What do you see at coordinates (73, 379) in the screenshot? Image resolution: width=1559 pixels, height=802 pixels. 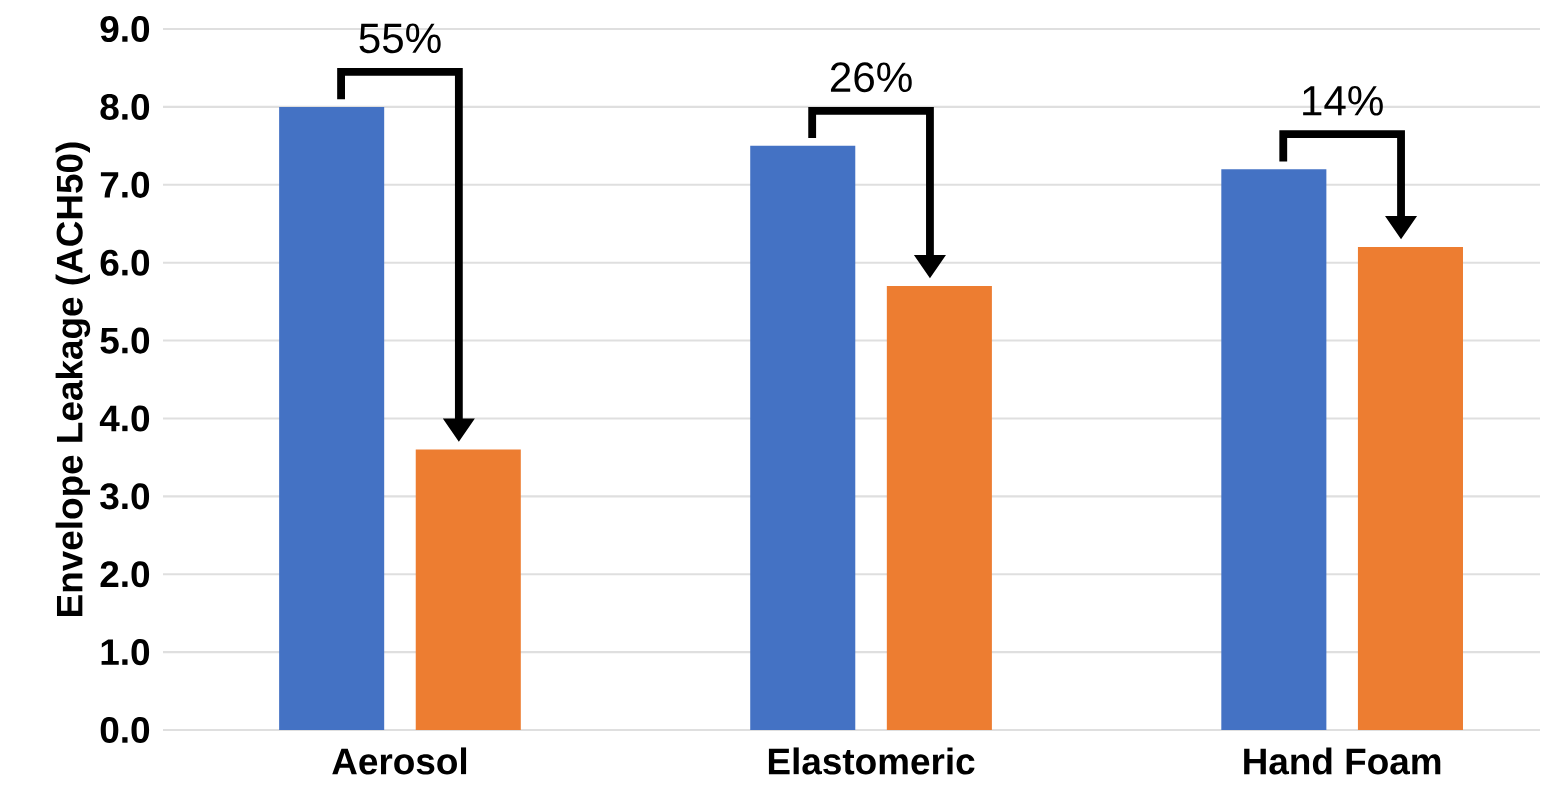 I see `y-axis-title: Envelope Leakage (ACH50)` at bounding box center [73, 379].